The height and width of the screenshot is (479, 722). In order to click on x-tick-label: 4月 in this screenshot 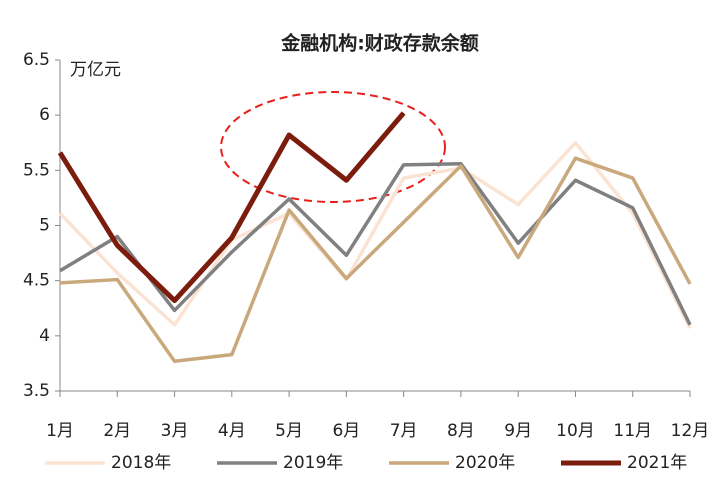, I will do `click(232, 431)`.